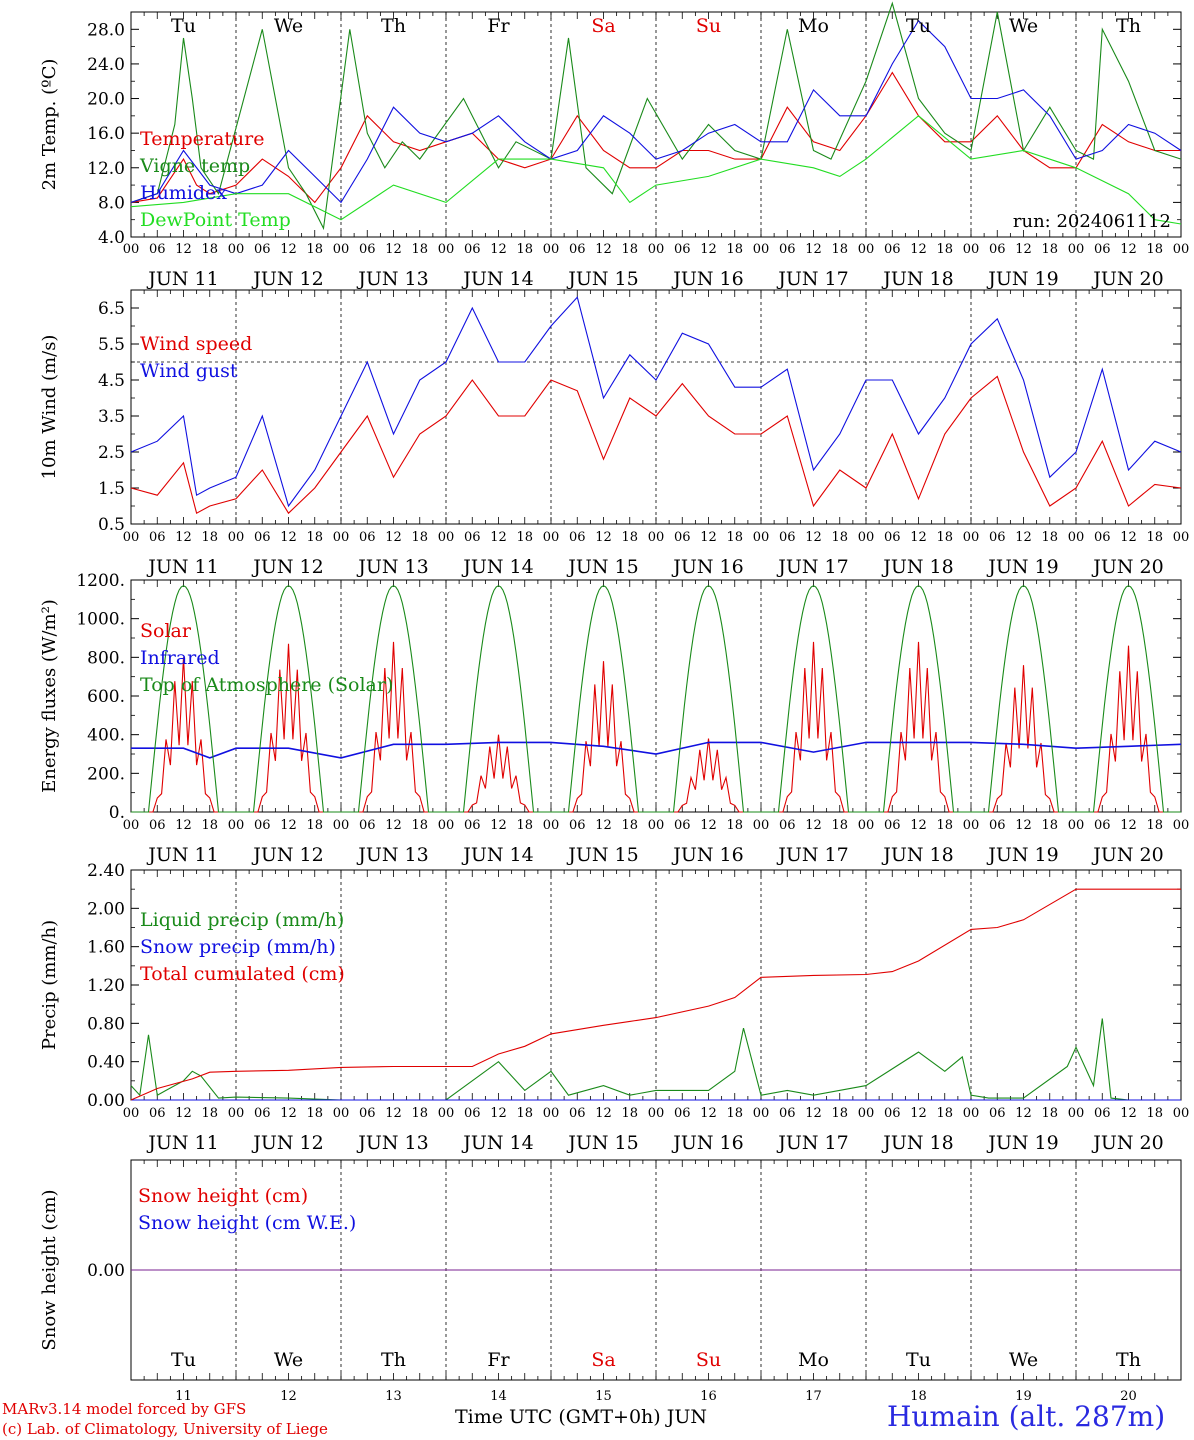 The width and height of the screenshot is (1194, 1440). What do you see at coordinates (124, 1409) in the screenshot?
I see `model-credit: MARv3.14 model forced by GFS` at bounding box center [124, 1409].